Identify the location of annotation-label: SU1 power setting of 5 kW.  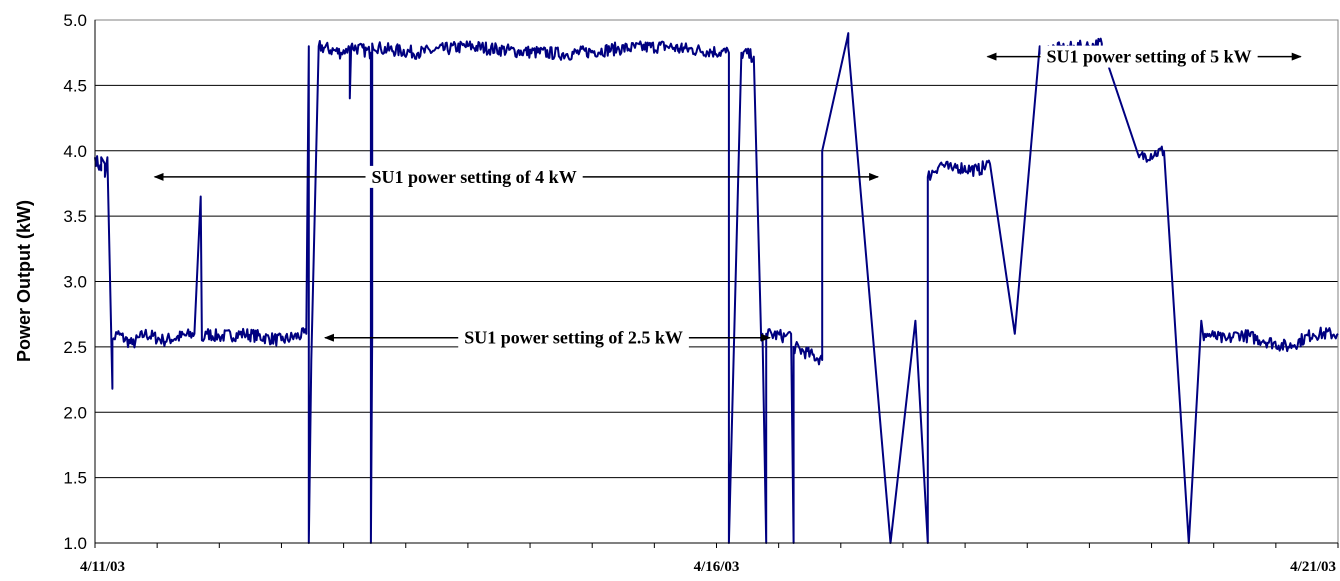
(1148, 57).